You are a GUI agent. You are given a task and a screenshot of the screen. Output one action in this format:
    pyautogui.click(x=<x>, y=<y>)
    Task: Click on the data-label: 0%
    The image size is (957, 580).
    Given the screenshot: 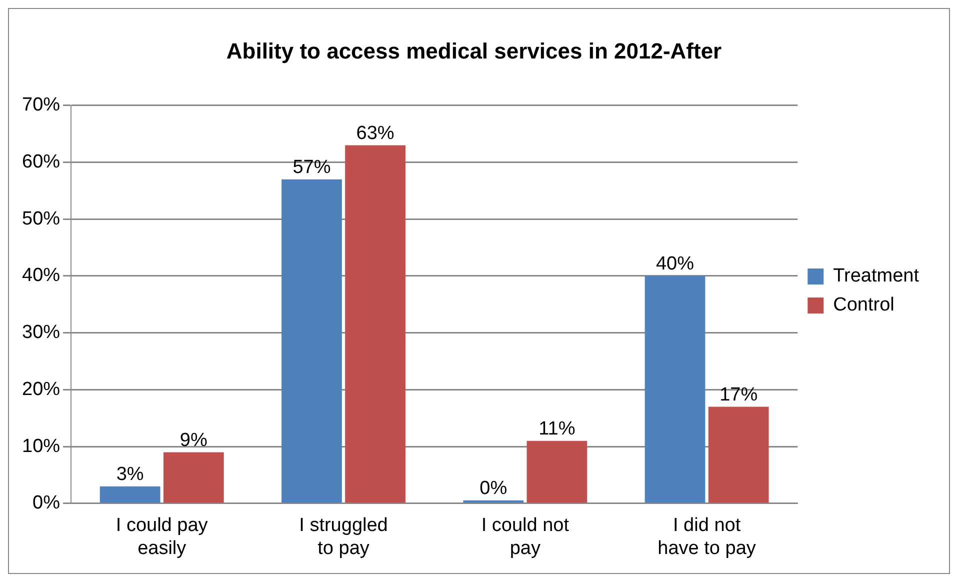 What is the action you would take?
    pyautogui.click(x=494, y=489)
    